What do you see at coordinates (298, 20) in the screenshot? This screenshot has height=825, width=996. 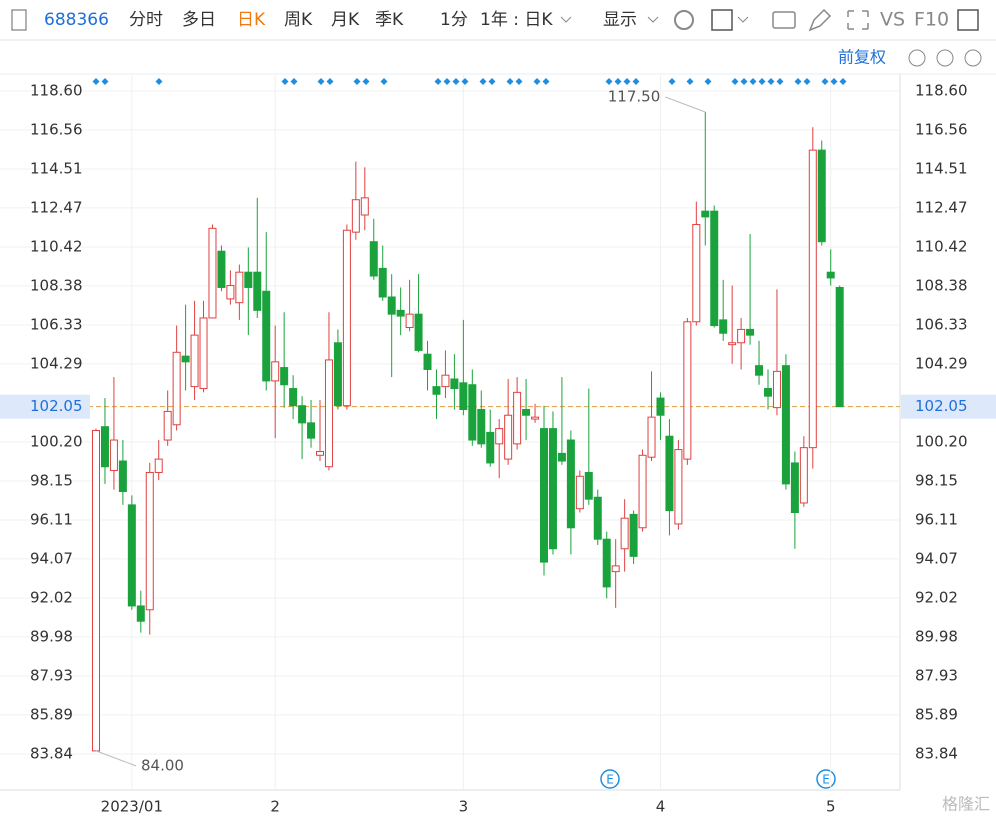 I see `period-tab: 周K` at bounding box center [298, 20].